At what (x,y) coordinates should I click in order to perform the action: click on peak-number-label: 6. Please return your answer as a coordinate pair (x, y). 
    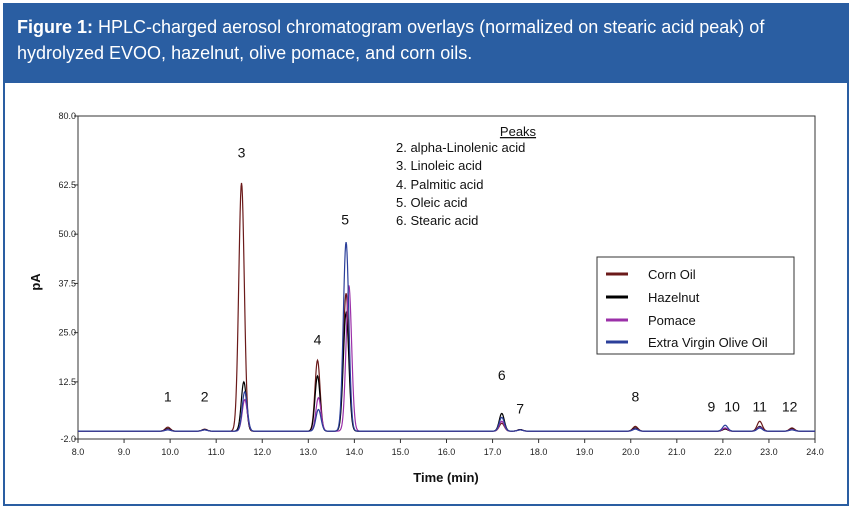
    Looking at the image, I should click on (502, 375).